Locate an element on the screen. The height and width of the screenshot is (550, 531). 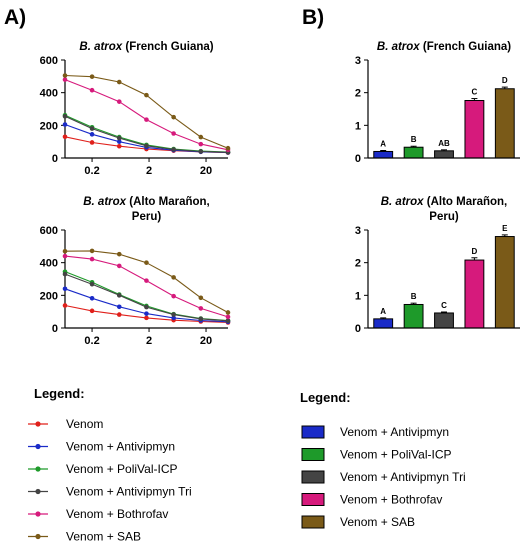
chart-title: B. atrox (Alto Marañon, is located at coordinates (444, 202).